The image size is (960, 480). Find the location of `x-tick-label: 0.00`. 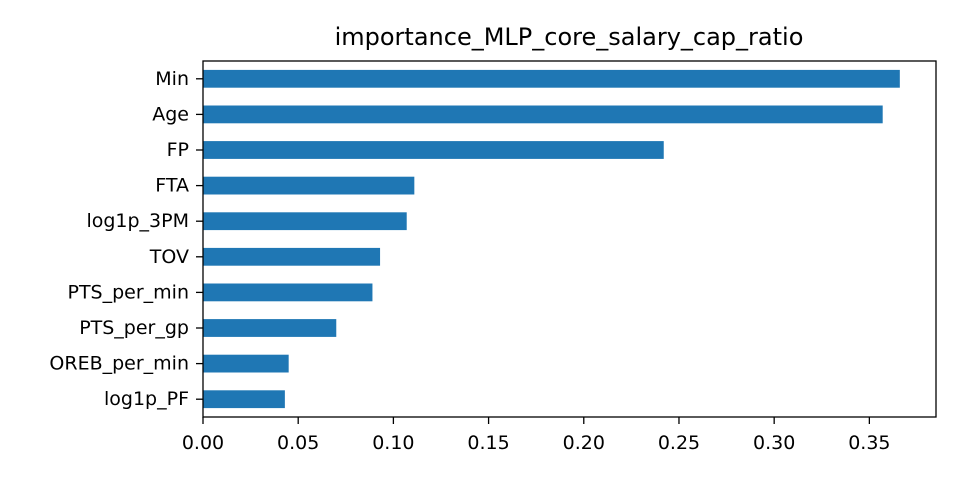

x-tick-label: 0.00 is located at coordinates (203, 443).